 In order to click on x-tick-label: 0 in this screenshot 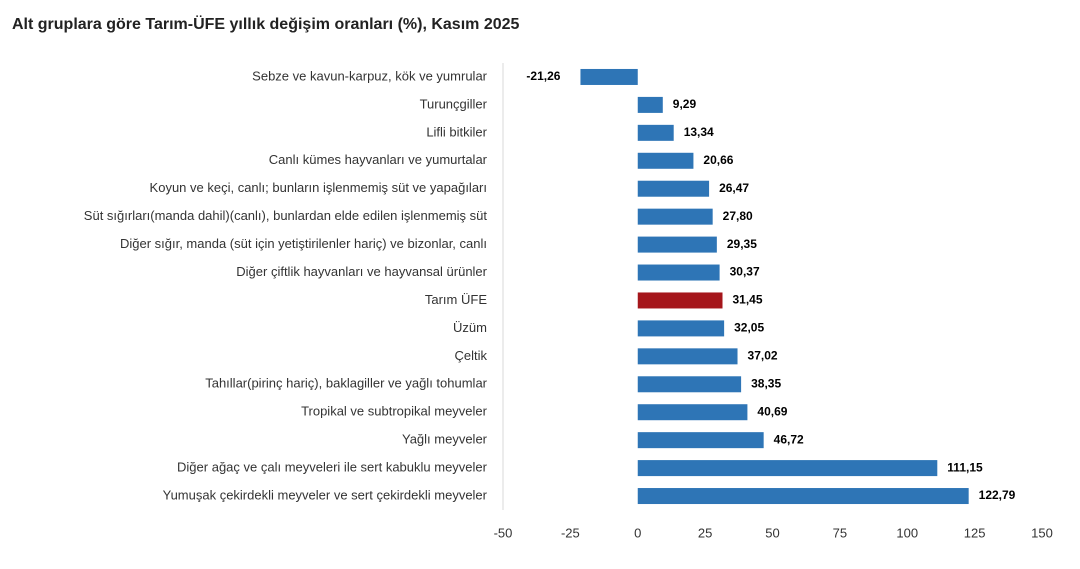, I will do `click(637, 532)`.